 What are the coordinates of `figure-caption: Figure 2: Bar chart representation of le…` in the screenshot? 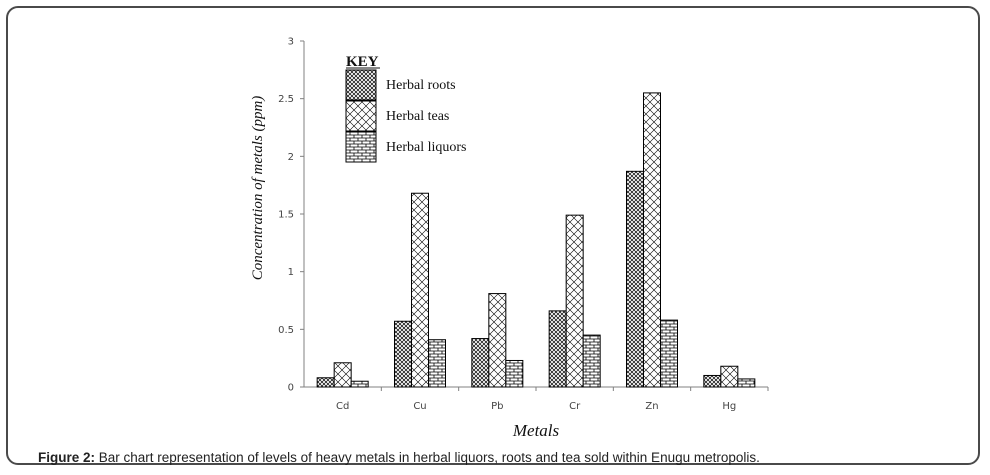 It's located at (498, 457).